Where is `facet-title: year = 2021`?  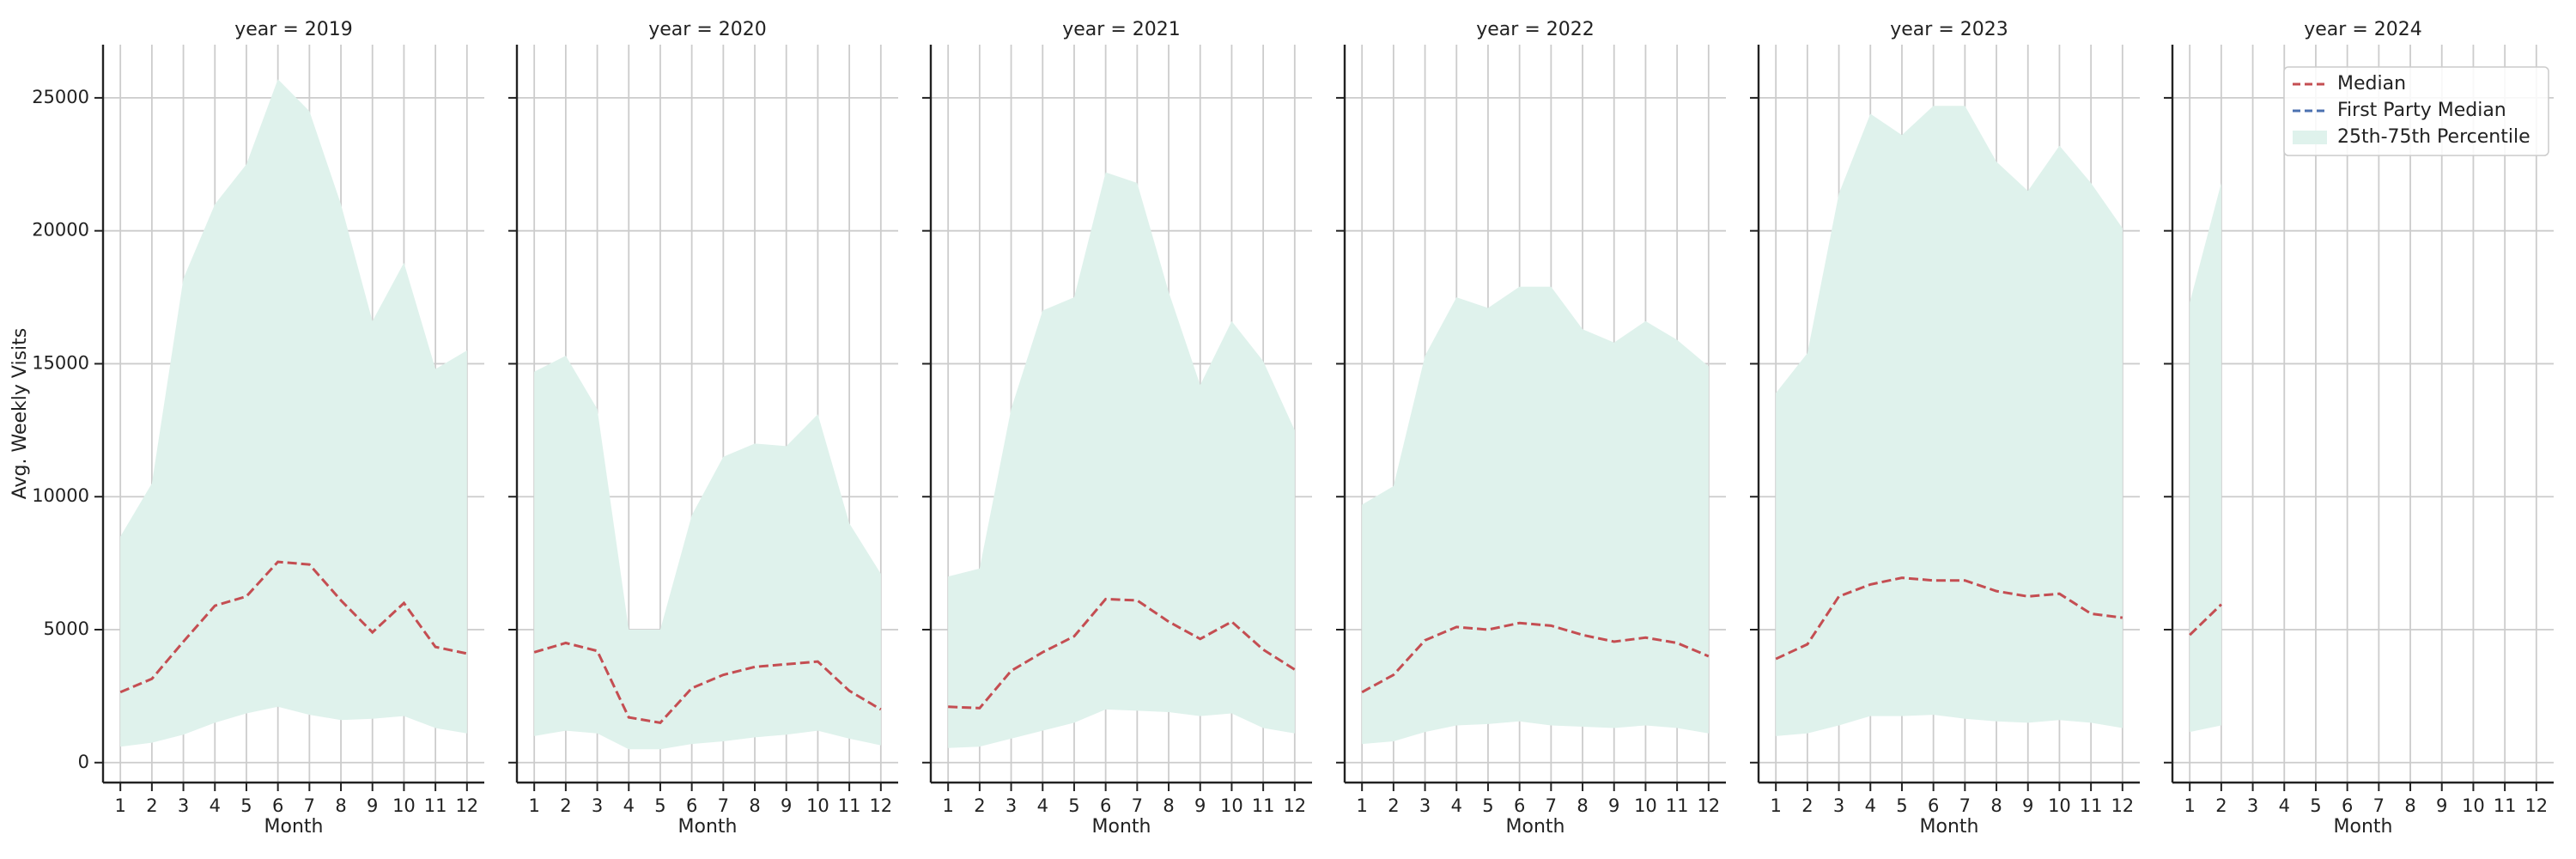
facet-title: year = 2021 is located at coordinates (1122, 30).